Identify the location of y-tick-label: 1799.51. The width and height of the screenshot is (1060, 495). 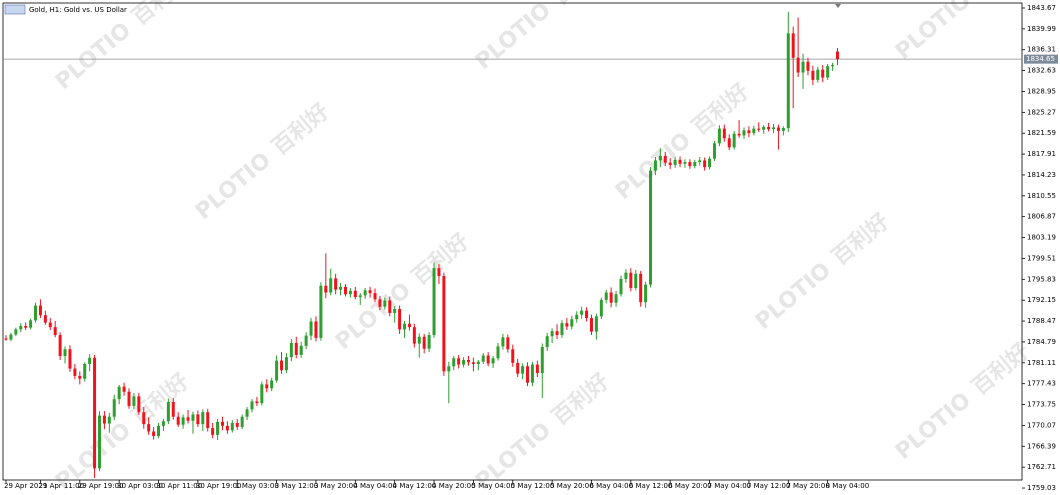
(1041, 258).